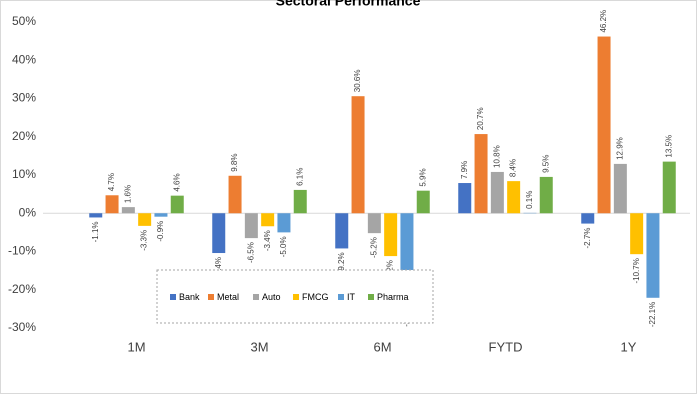 This screenshot has height=394, width=697. What do you see at coordinates (422, 177) in the screenshot?
I see `data-label: 5.9%` at bounding box center [422, 177].